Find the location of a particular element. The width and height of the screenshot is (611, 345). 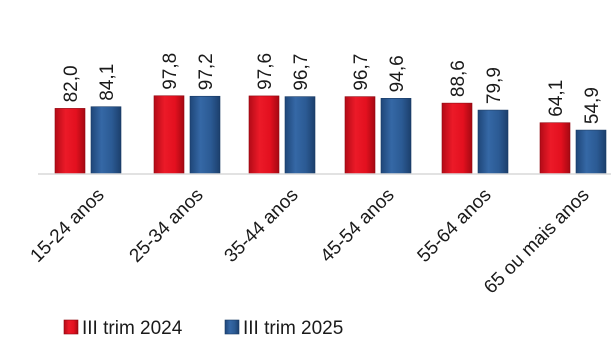

value-label-trim2025-4: 79,9 is located at coordinates (494, 85).